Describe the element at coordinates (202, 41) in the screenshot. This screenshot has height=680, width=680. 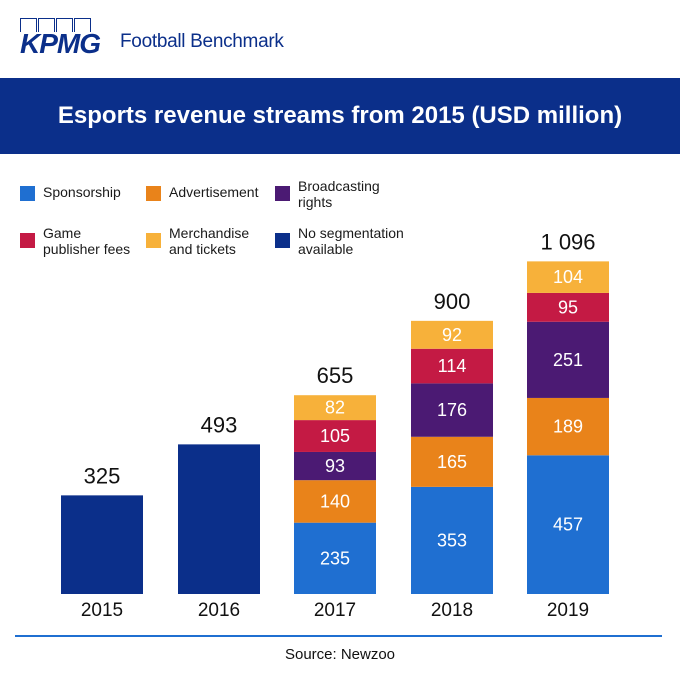
I see `brand-title: Football Benchmark` at that location.